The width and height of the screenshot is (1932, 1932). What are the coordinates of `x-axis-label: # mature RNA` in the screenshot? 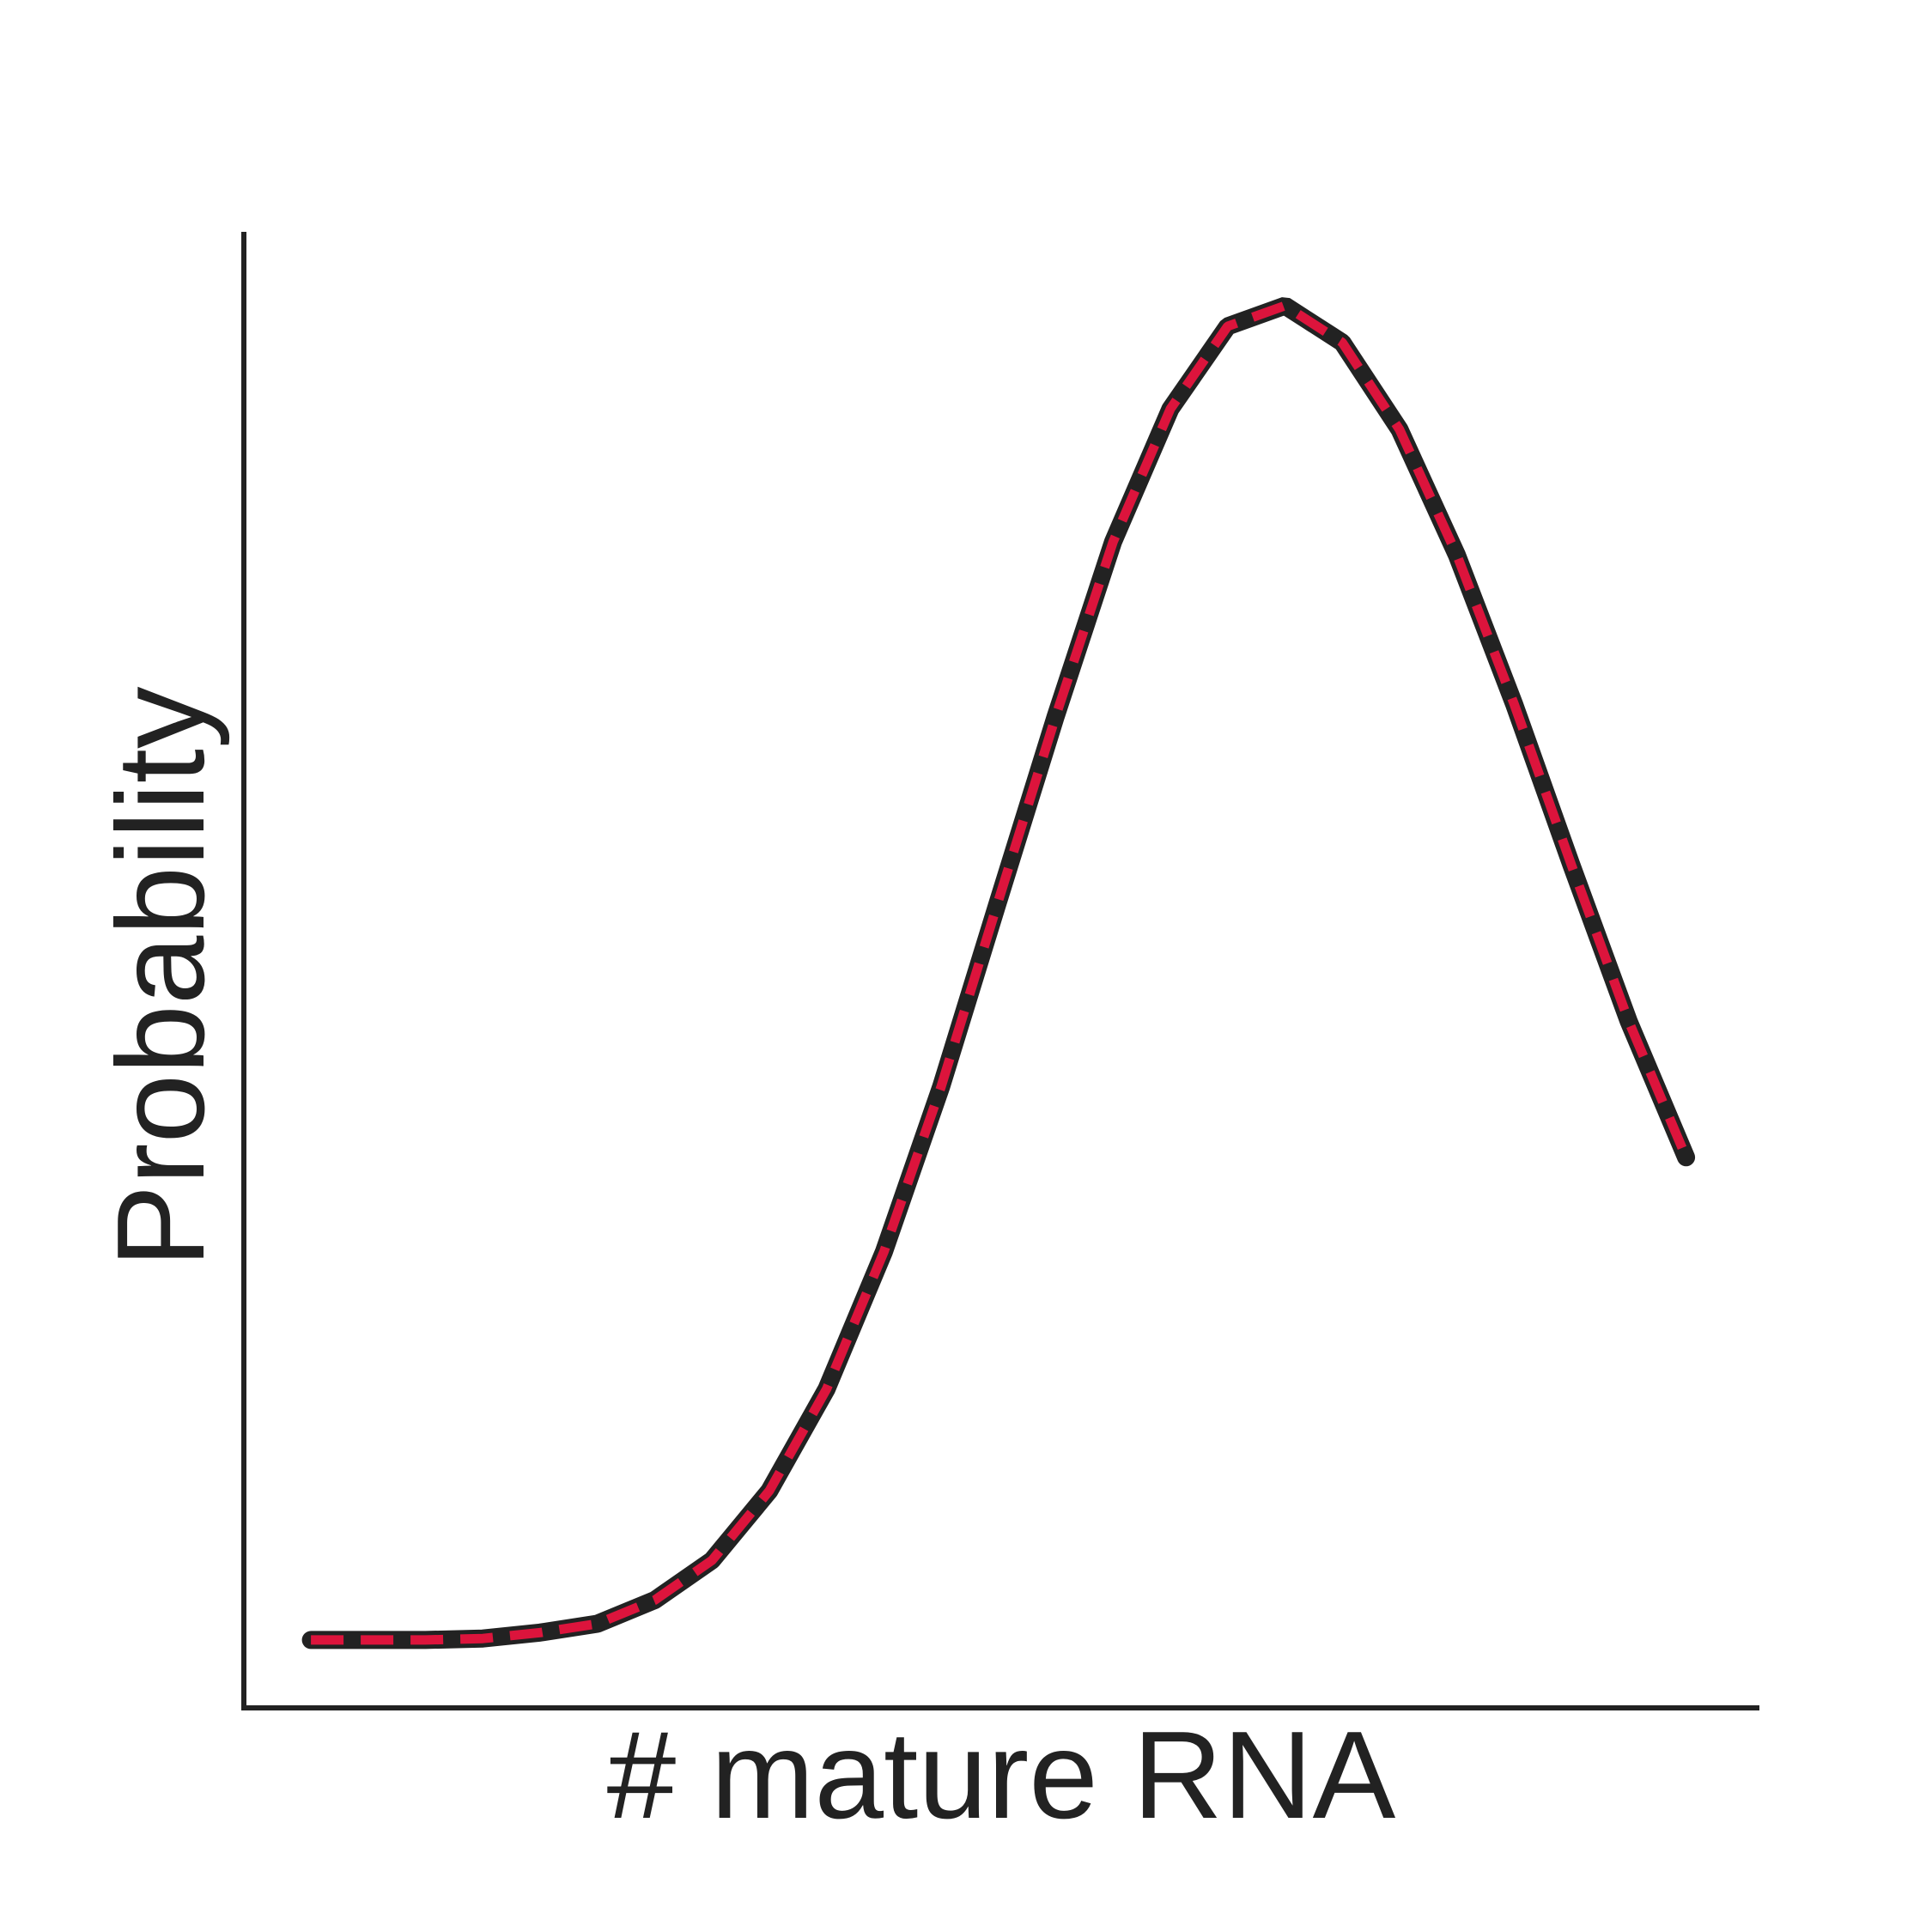 It's located at (1002, 1775).